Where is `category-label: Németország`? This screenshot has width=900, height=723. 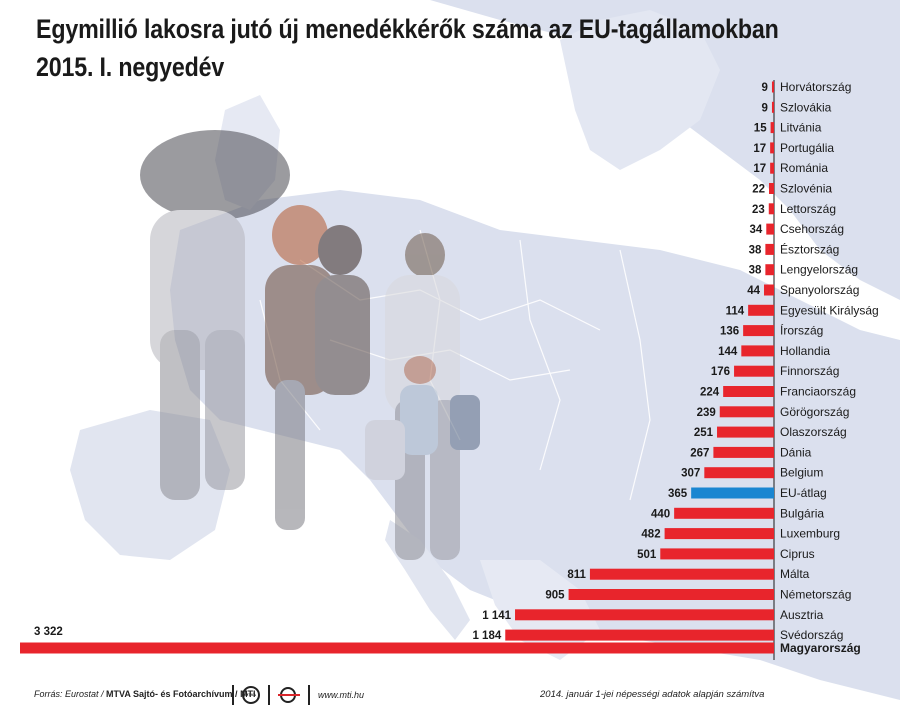
category-label: Németország is located at coordinates (815, 595).